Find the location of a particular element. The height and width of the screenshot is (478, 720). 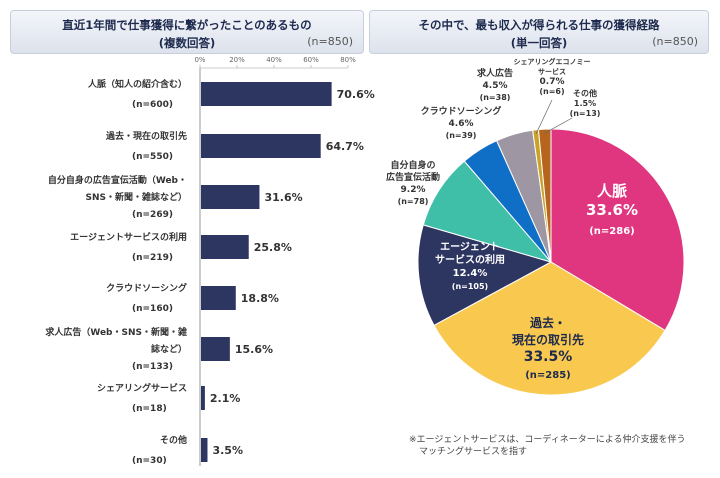

bar-value-label: 3.5% is located at coordinates (227, 450).